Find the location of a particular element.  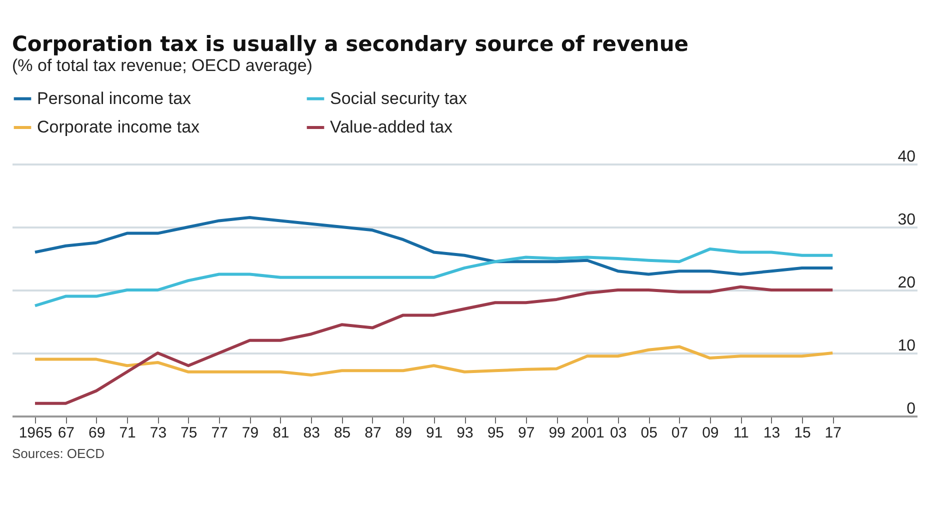

legend-label: Value-added tax is located at coordinates (392, 127).